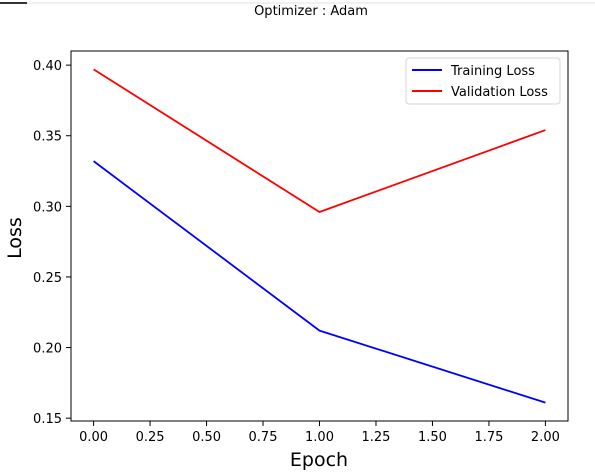 This screenshot has width=595, height=476. Describe the element at coordinates (47, 349) in the screenshot. I see `y-tick-label: 0.20` at that location.